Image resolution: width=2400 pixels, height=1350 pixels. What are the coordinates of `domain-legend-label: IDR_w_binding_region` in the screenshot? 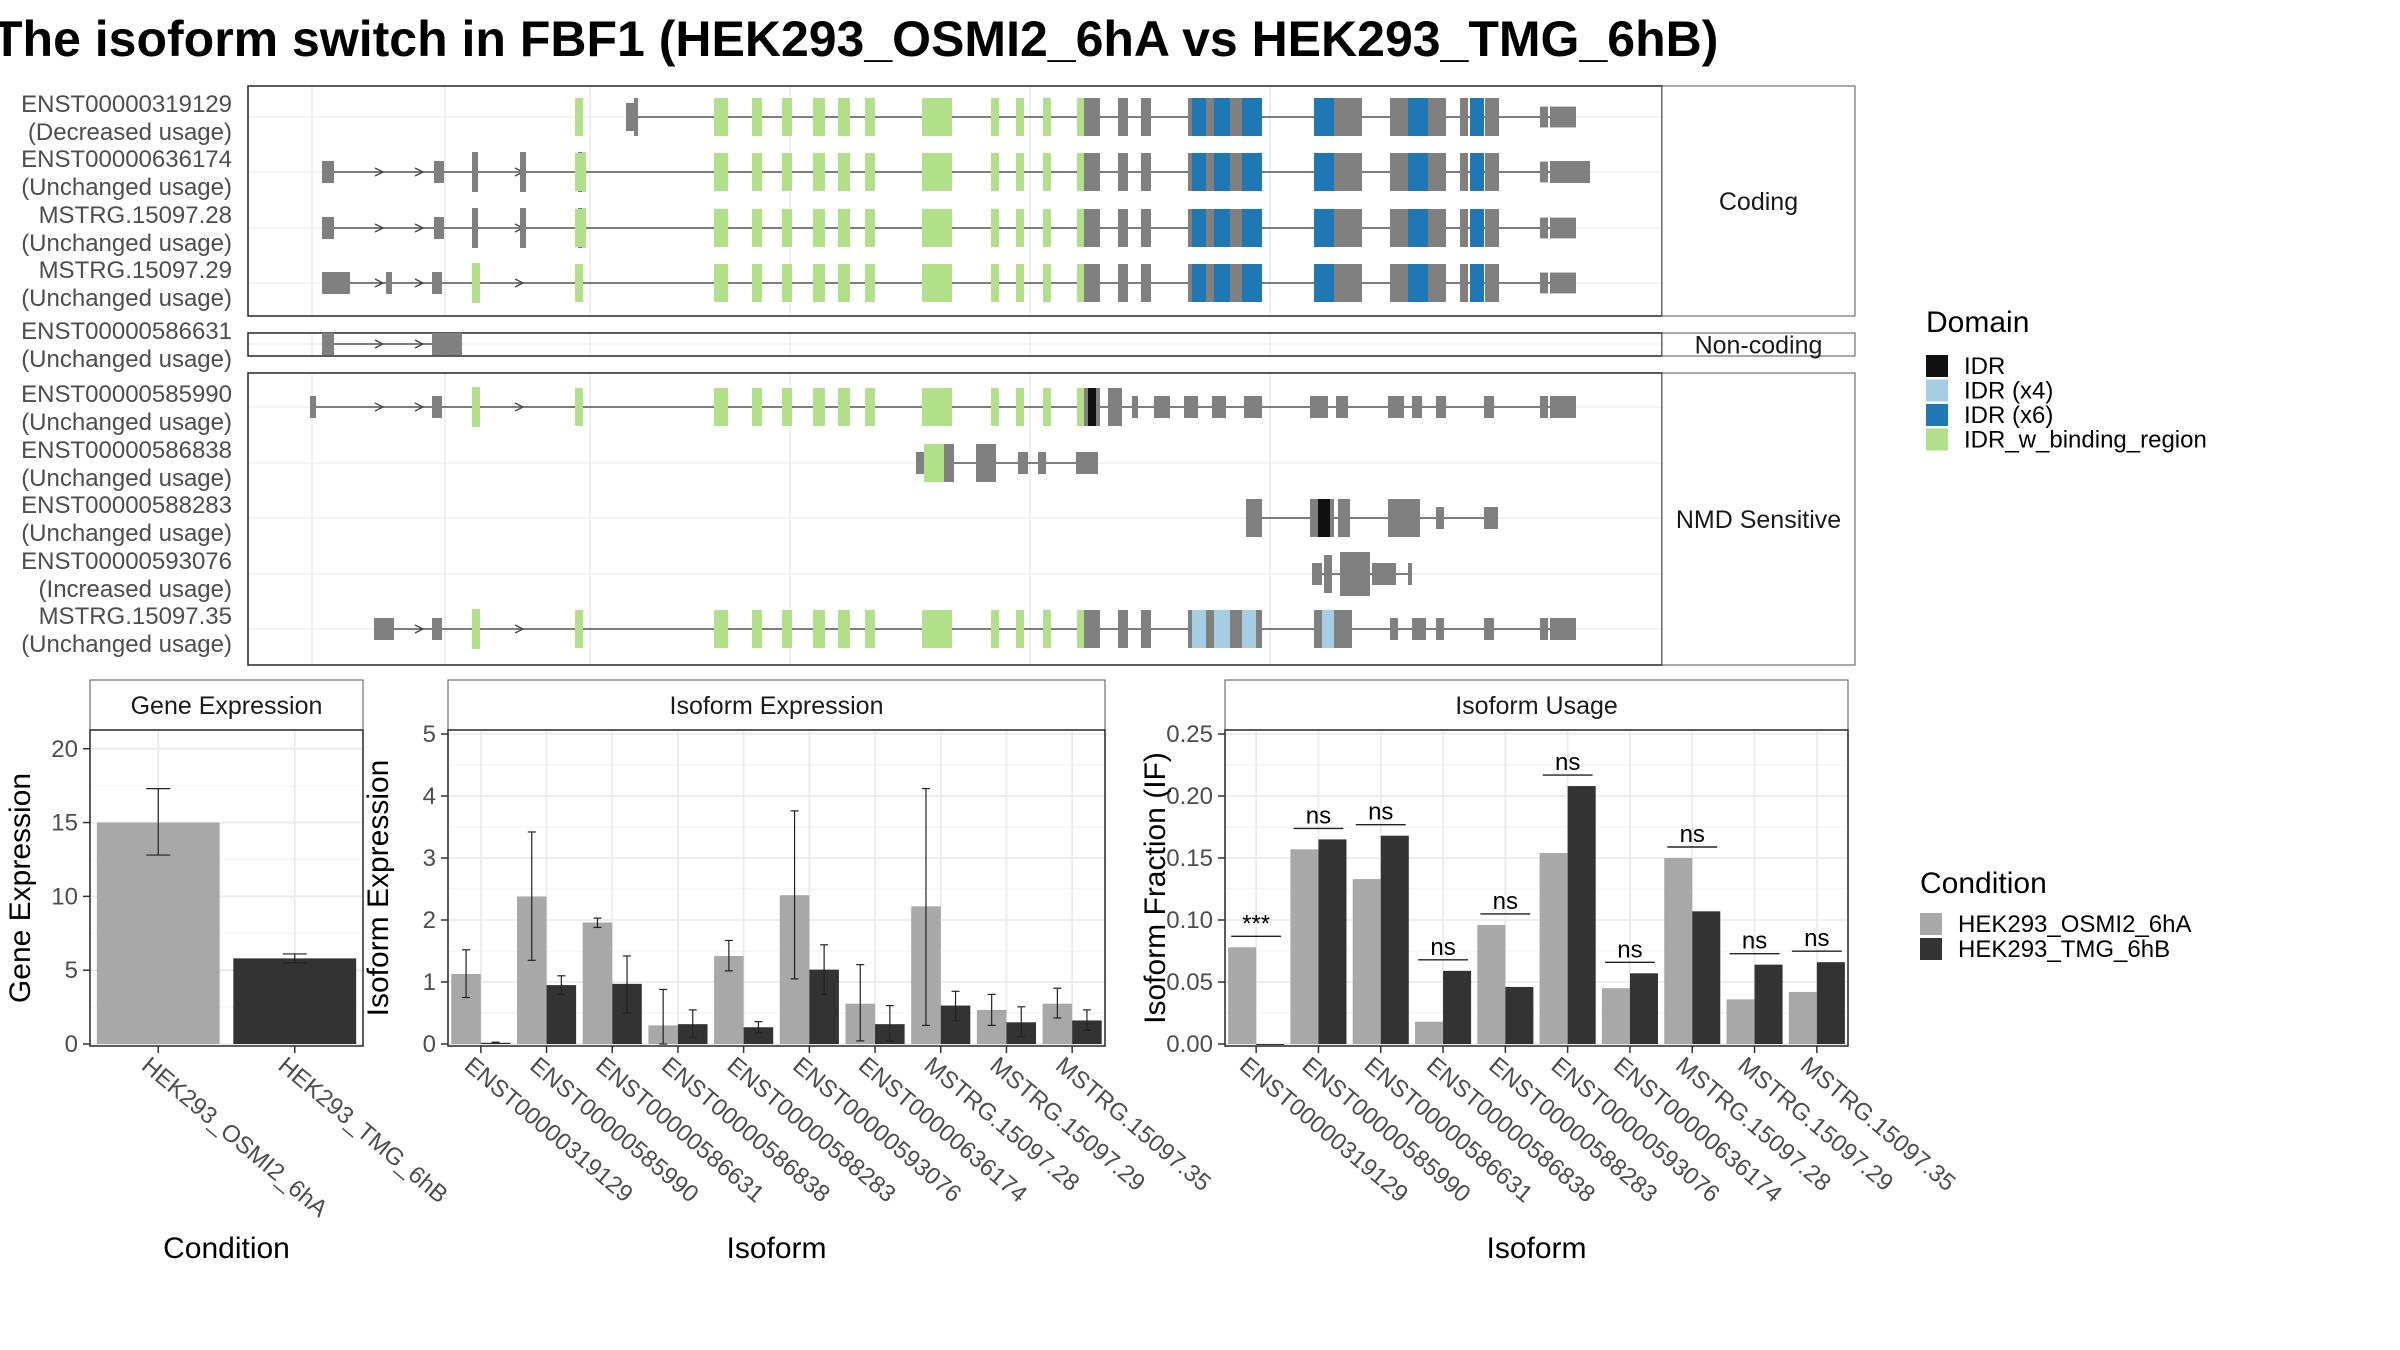 It's located at (2085, 440).